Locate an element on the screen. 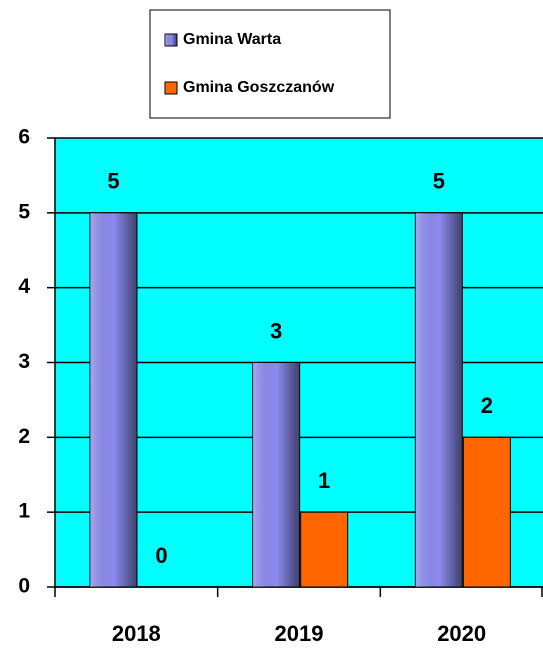  y-tick-label: 1 is located at coordinates (24, 511).